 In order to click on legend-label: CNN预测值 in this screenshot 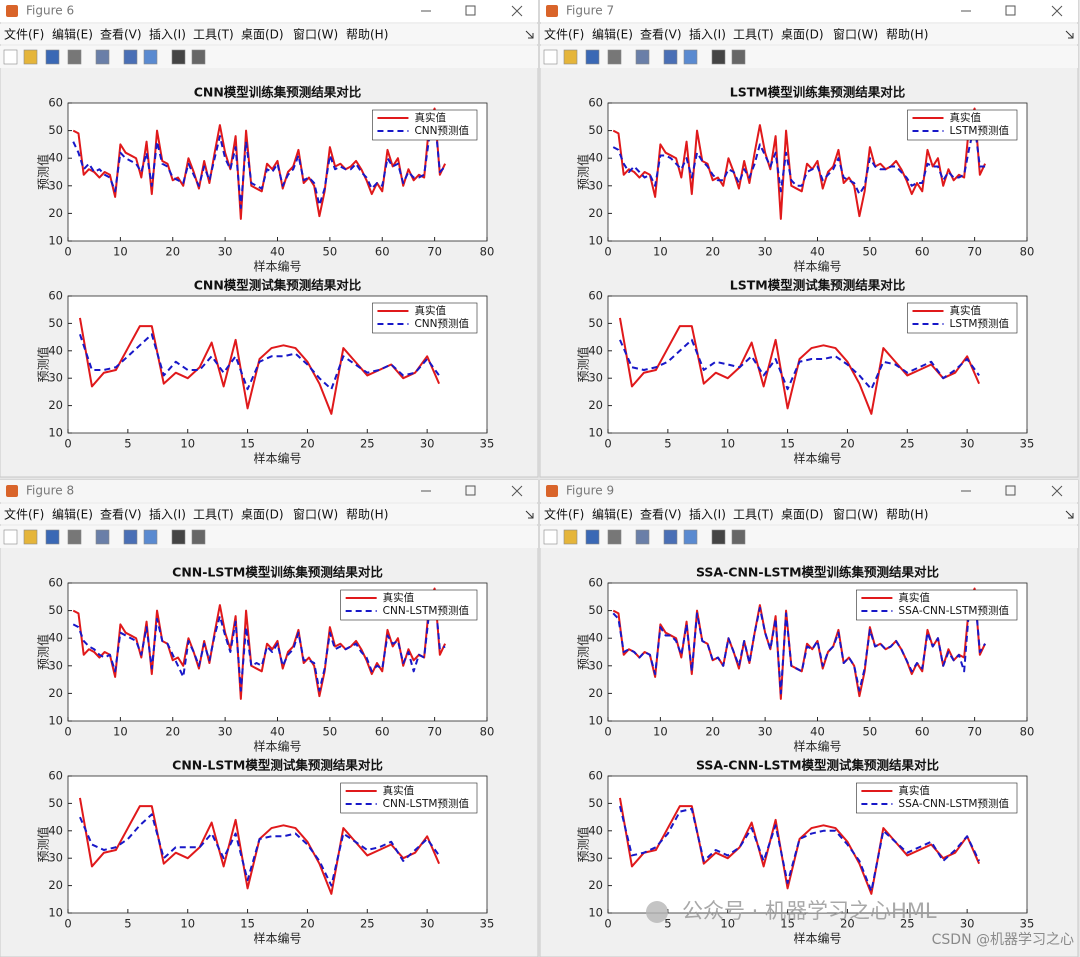, I will do `click(441, 130)`.